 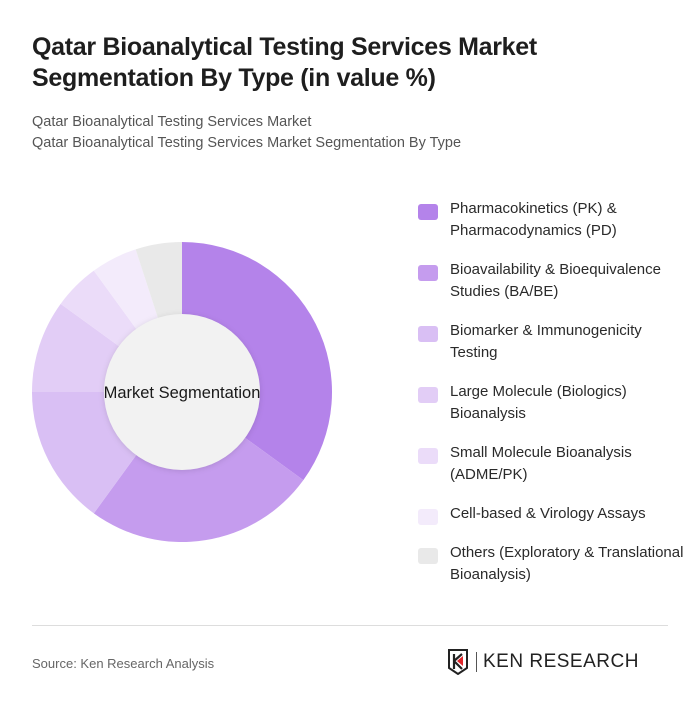 I want to click on legend-item: Small Molecule Bioanalysis (ADME/PK), so click(x=553, y=472).